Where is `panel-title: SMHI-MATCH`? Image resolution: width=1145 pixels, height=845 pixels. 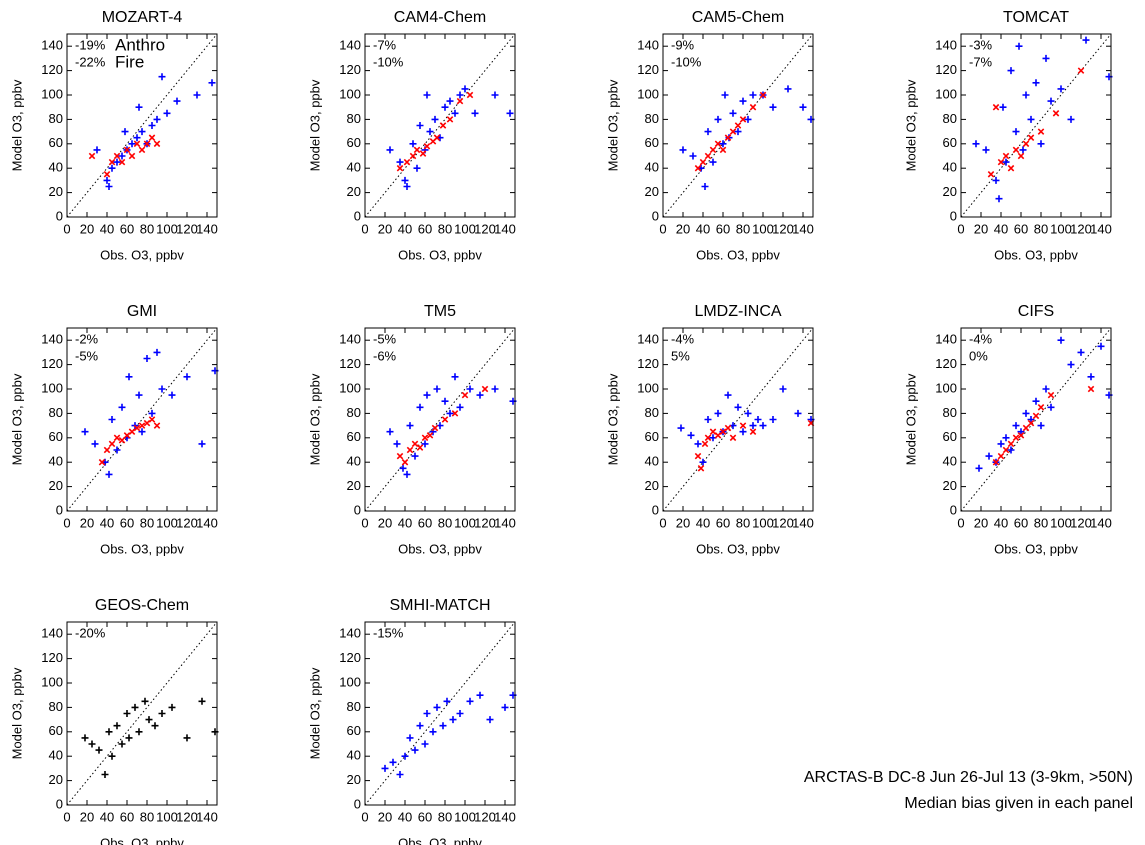 panel-title: SMHI-MATCH is located at coordinates (439, 605).